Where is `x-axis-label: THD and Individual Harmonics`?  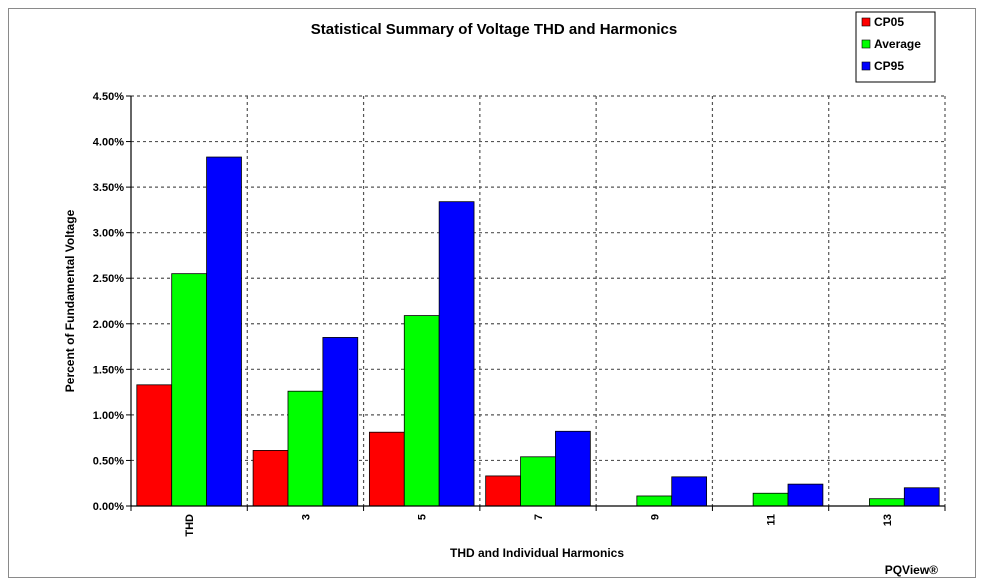
x-axis-label: THD and Individual Harmonics is located at coordinates (537, 553).